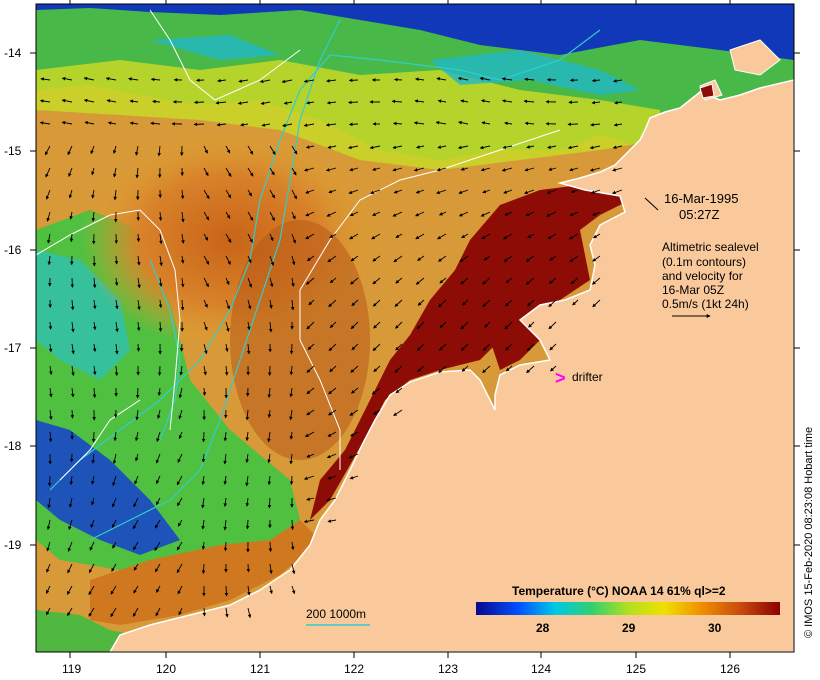 The width and height of the screenshot is (820, 680). What do you see at coordinates (336, 614) in the screenshot?
I see `bathy-legend-label: 200 1000m` at bounding box center [336, 614].